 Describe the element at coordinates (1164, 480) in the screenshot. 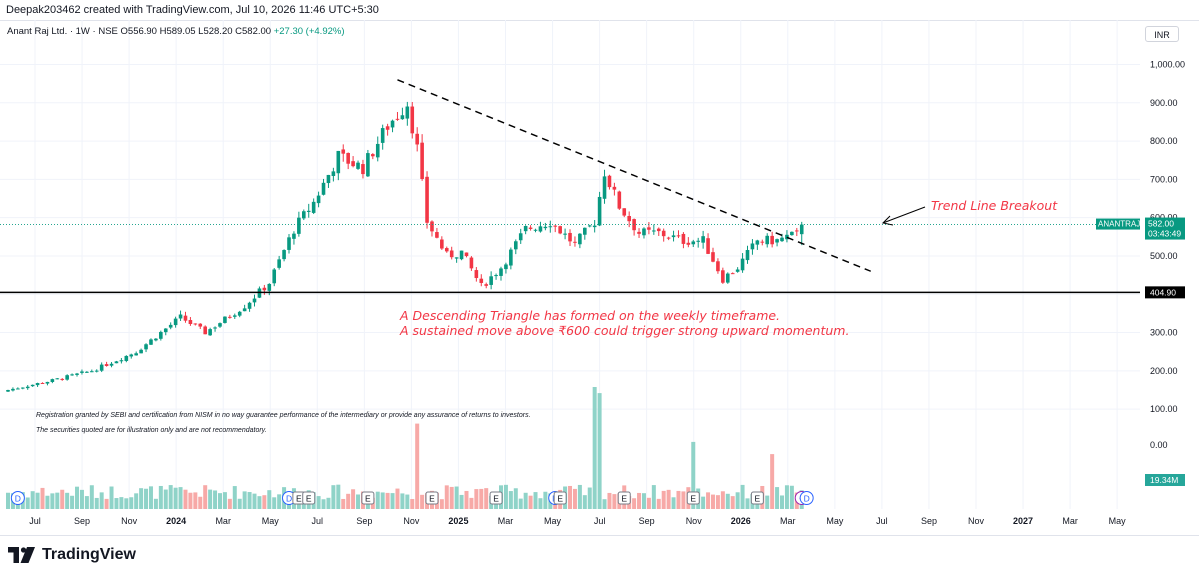

I see `volume-tag-value: 19.34M` at that location.